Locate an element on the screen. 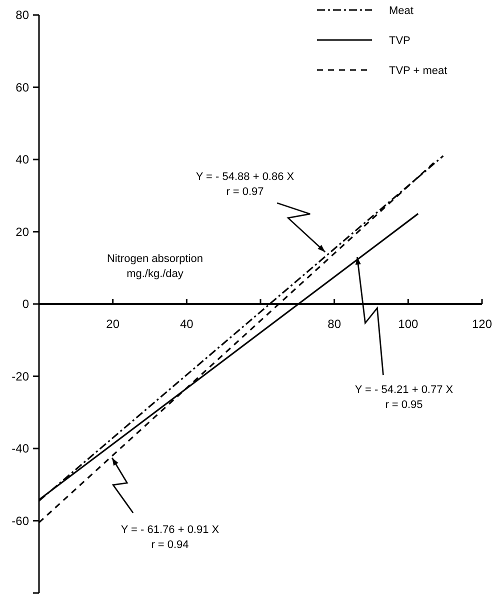  x-tick-label: 80 is located at coordinates (335, 324).